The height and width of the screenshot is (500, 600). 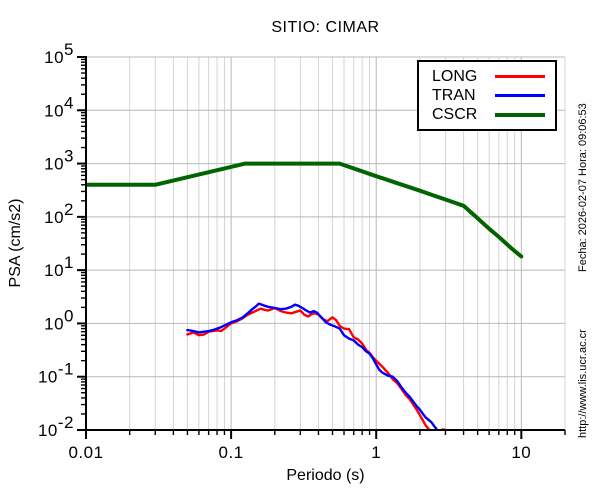 What do you see at coordinates (488, 114) in the screenshot?
I see `legend-item-cscr: CSCR` at bounding box center [488, 114].